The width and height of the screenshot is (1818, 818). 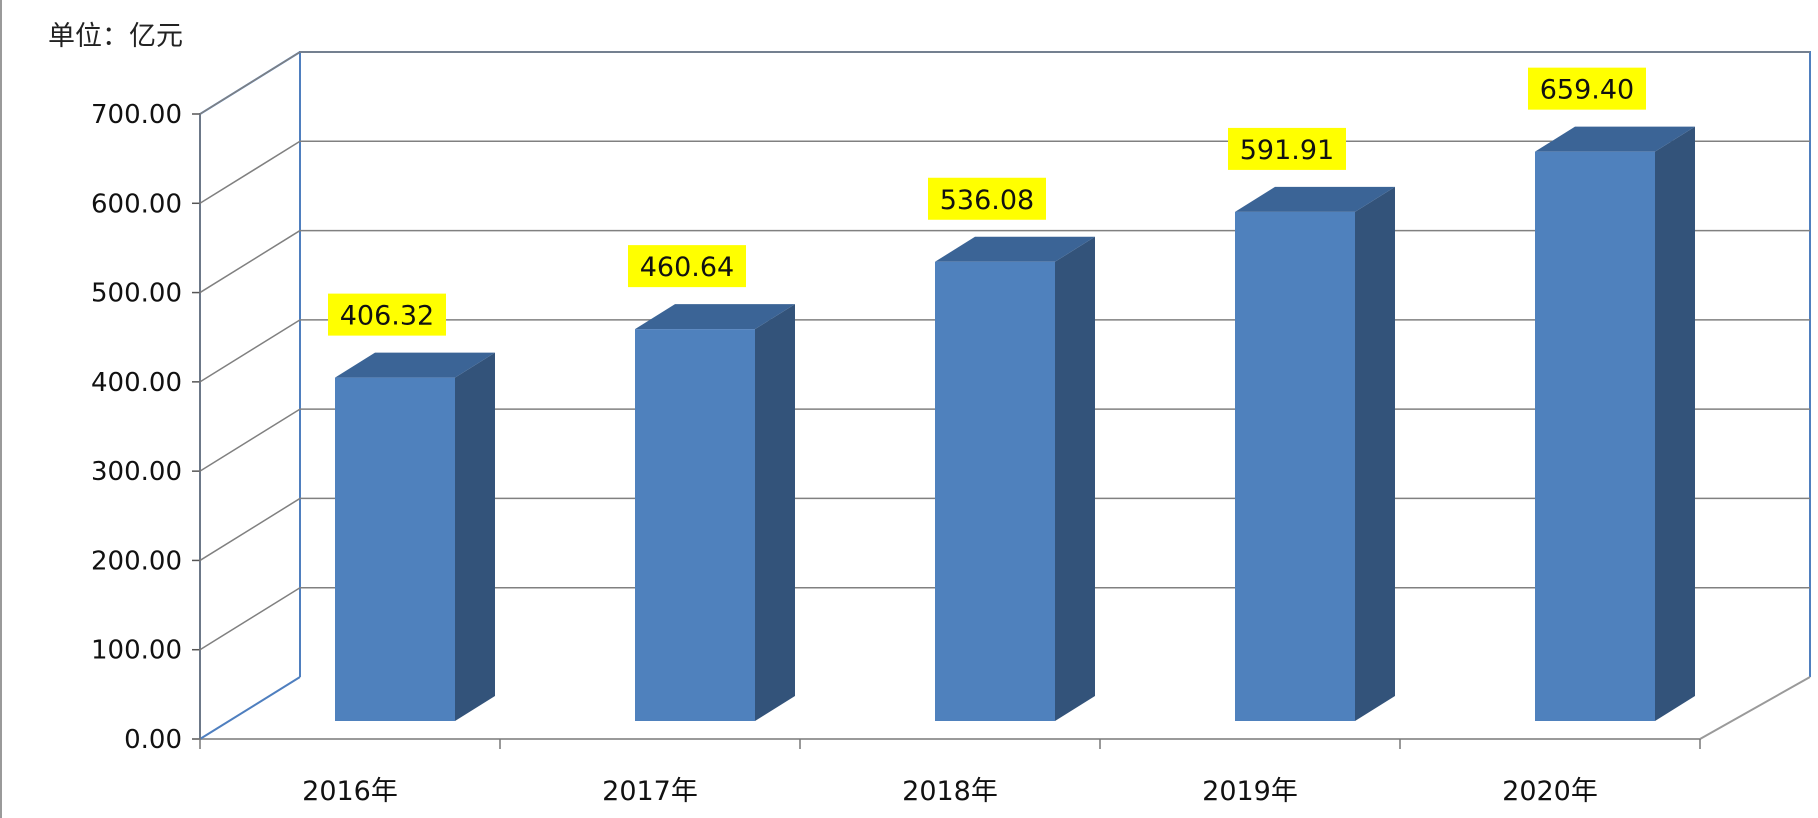 What do you see at coordinates (136, 472) in the screenshot?
I see `y-tick-label: 300.00` at bounding box center [136, 472].